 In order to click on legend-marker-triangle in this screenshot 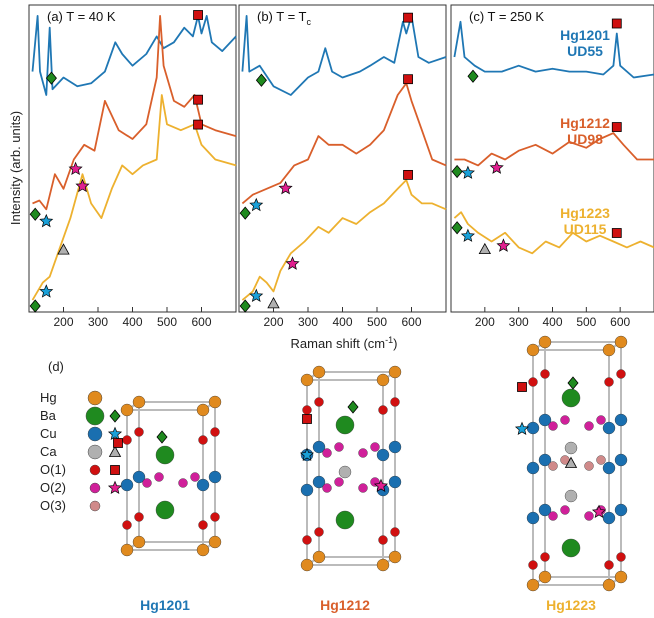, I will do `click(115, 451)`.